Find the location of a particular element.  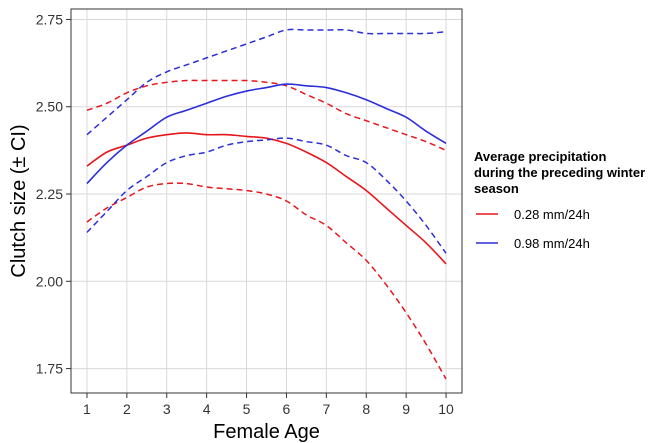

legend-title-line-3: season is located at coordinates (496, 188).